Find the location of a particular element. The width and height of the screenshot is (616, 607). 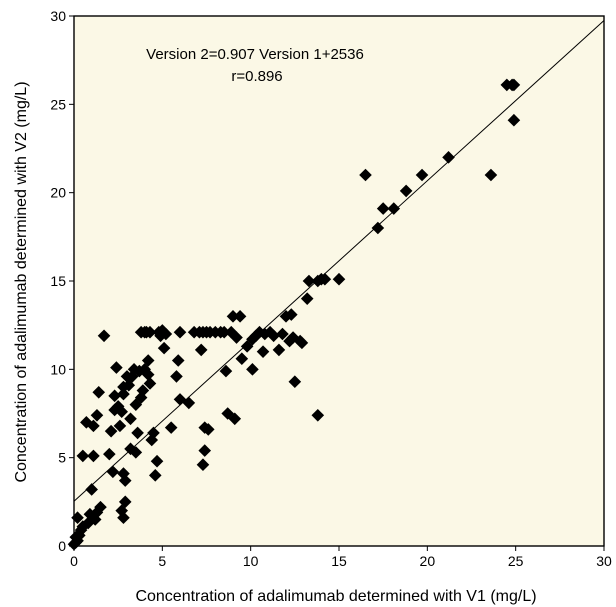

y-tick-label: 5 is located at coordinates (62, 458).